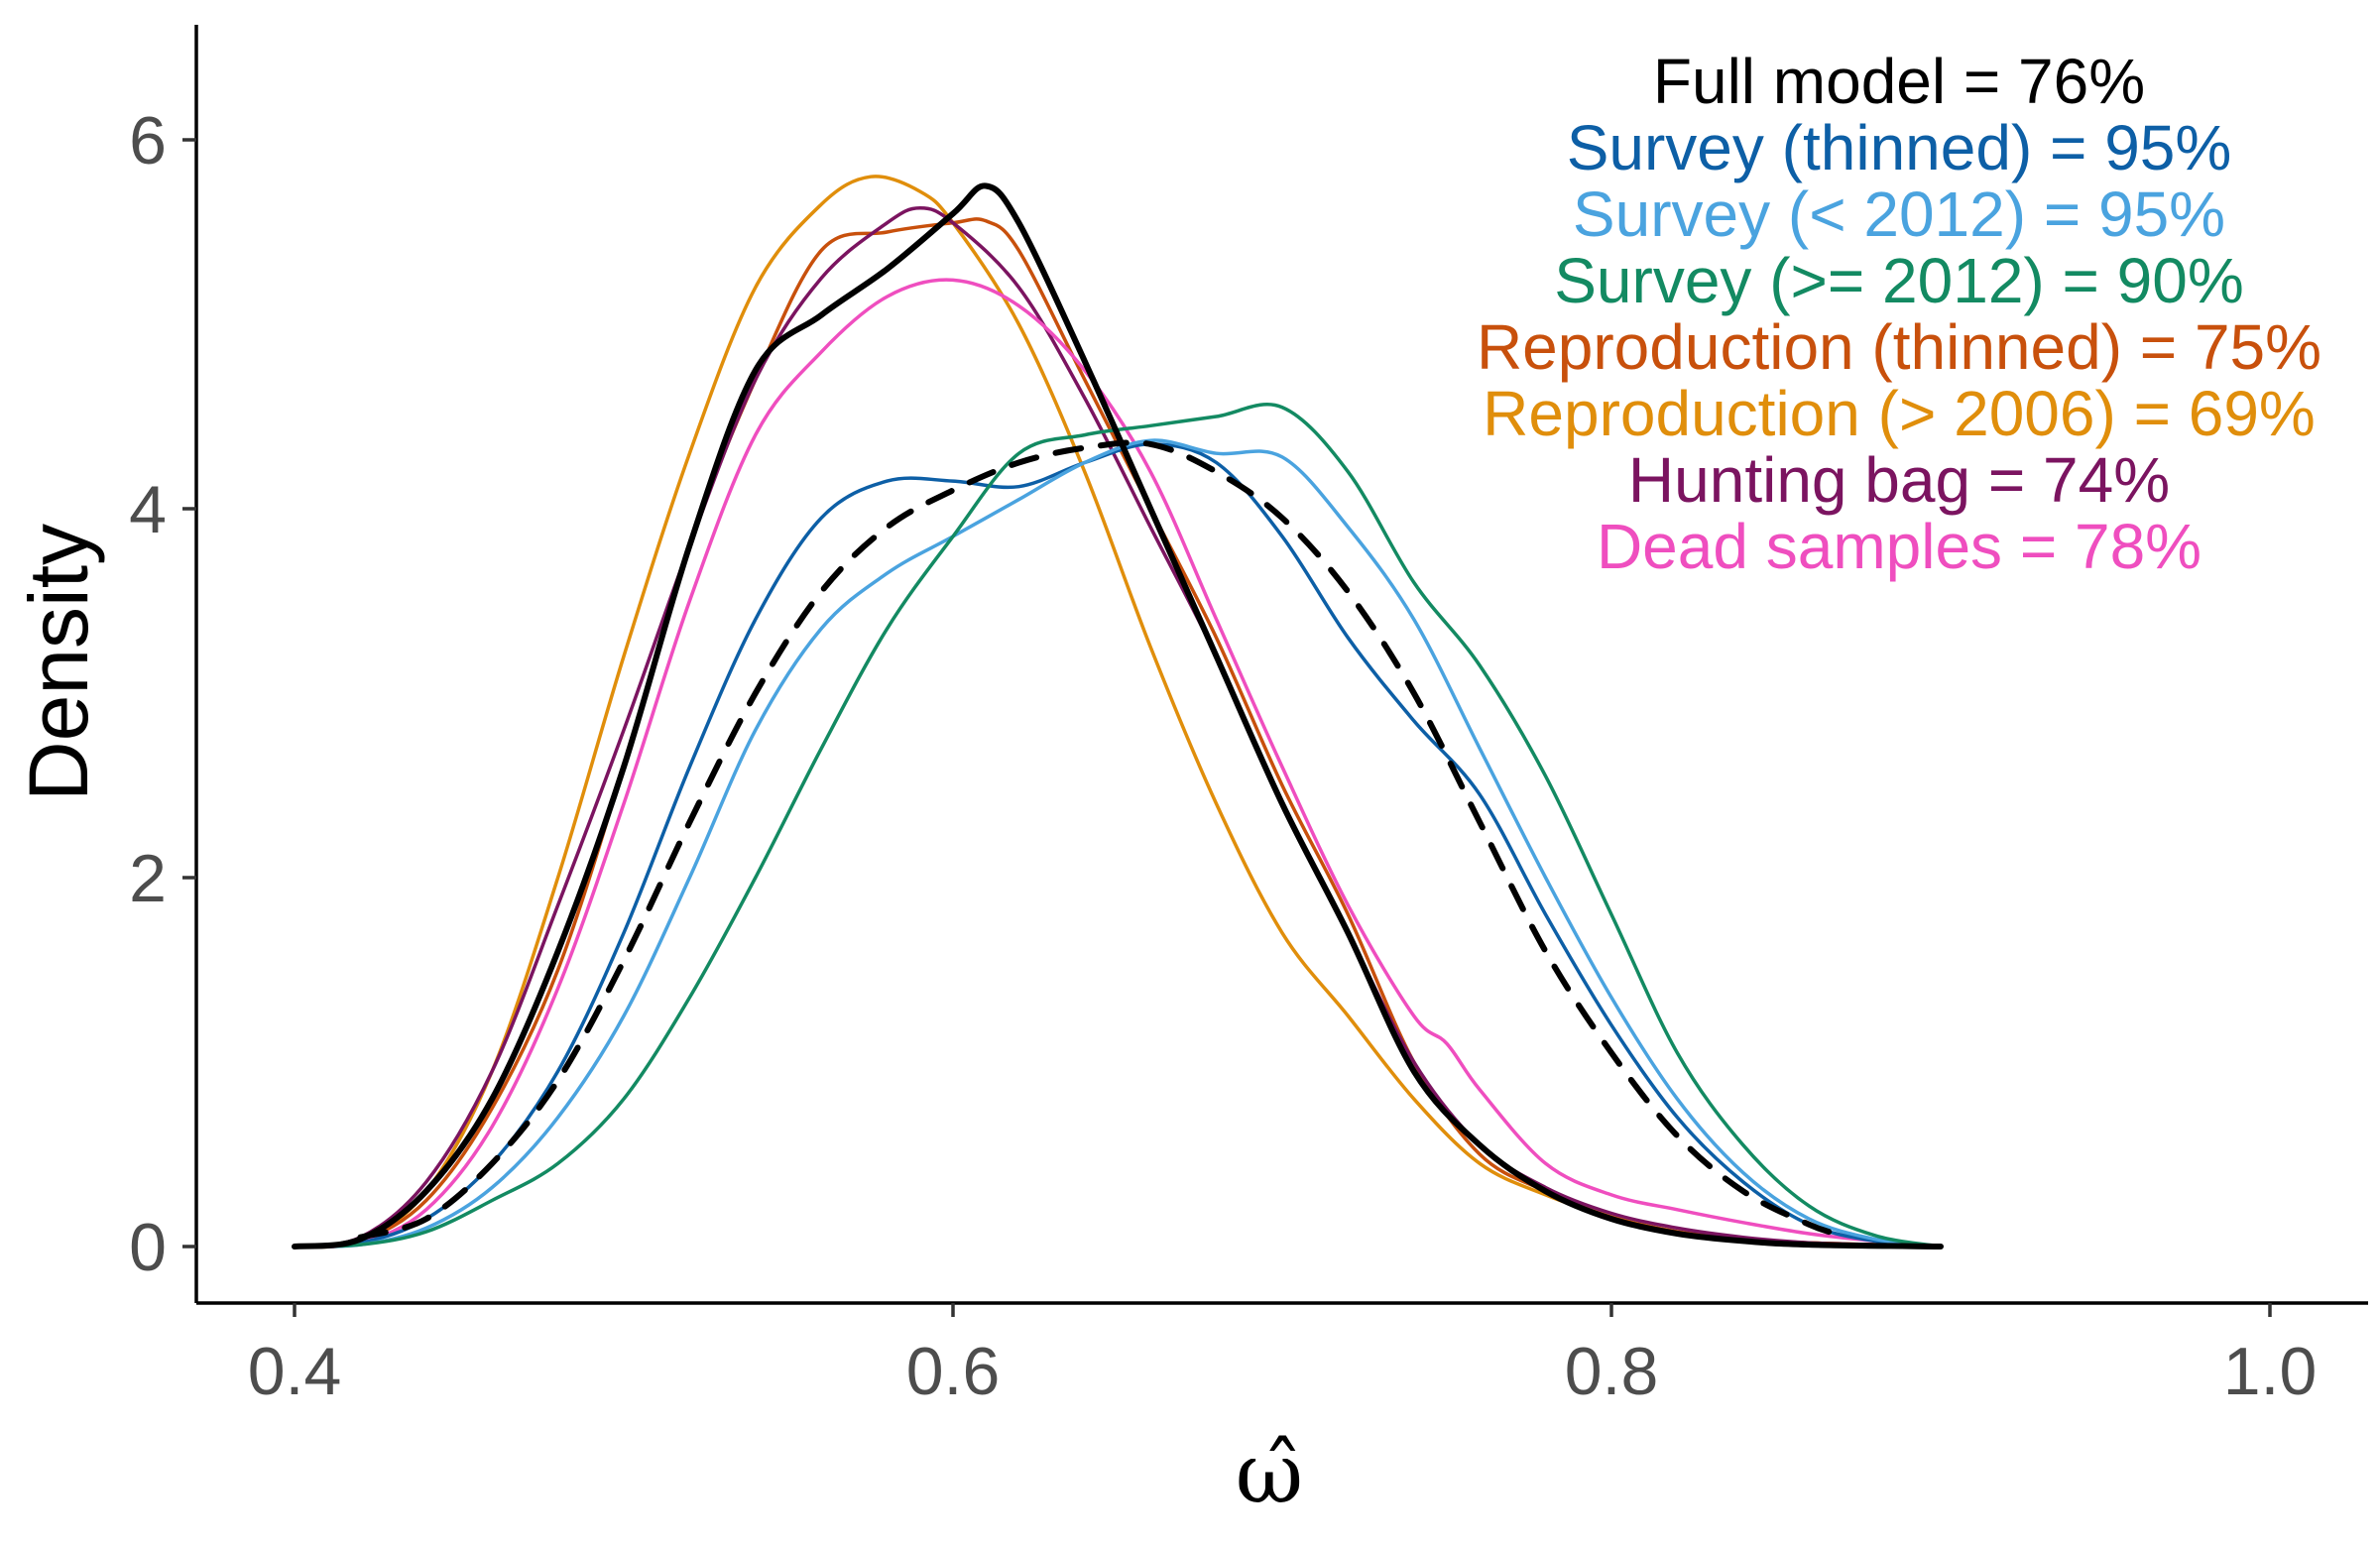  What do you see at coordinates (953, 1371) in the screenshot?
I see `x-tick-label: 0.6` at bounding box center [953, 1371].